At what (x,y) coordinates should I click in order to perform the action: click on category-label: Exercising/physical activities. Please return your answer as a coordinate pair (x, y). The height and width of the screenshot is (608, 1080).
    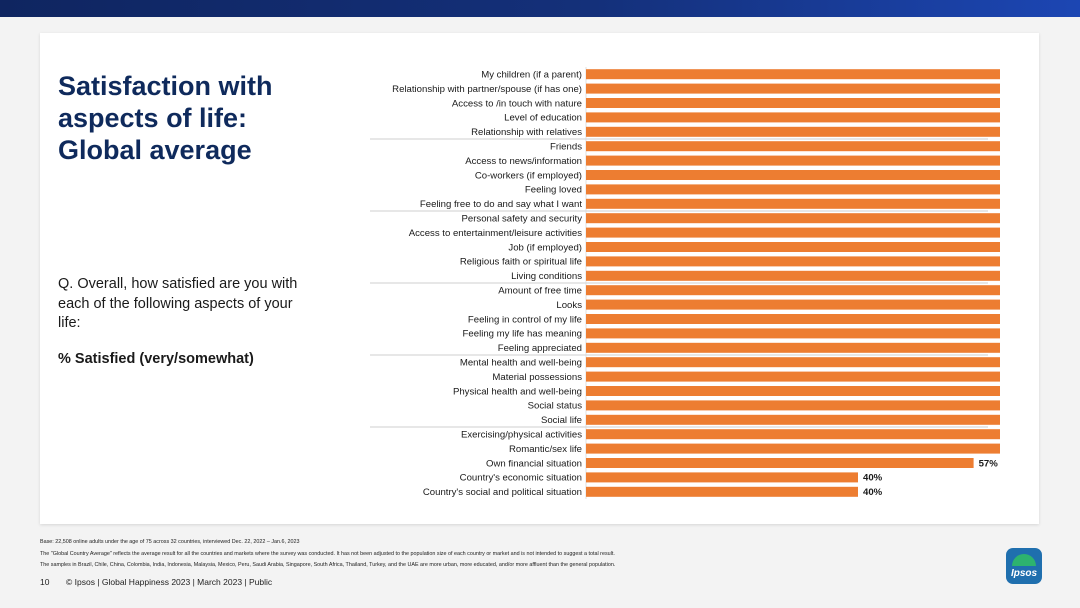
    Looking at the image, I should click on (521, 435).